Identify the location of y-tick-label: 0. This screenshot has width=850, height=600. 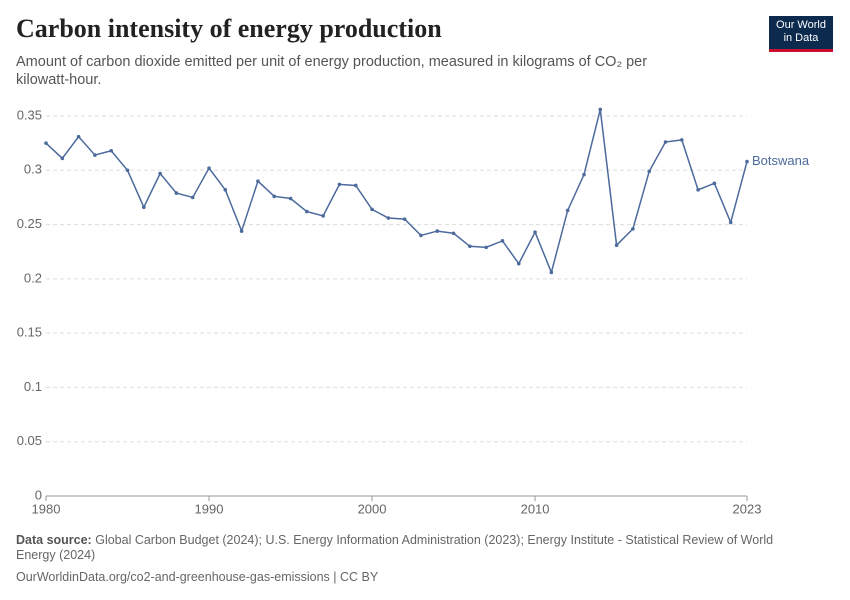
(38, 494).